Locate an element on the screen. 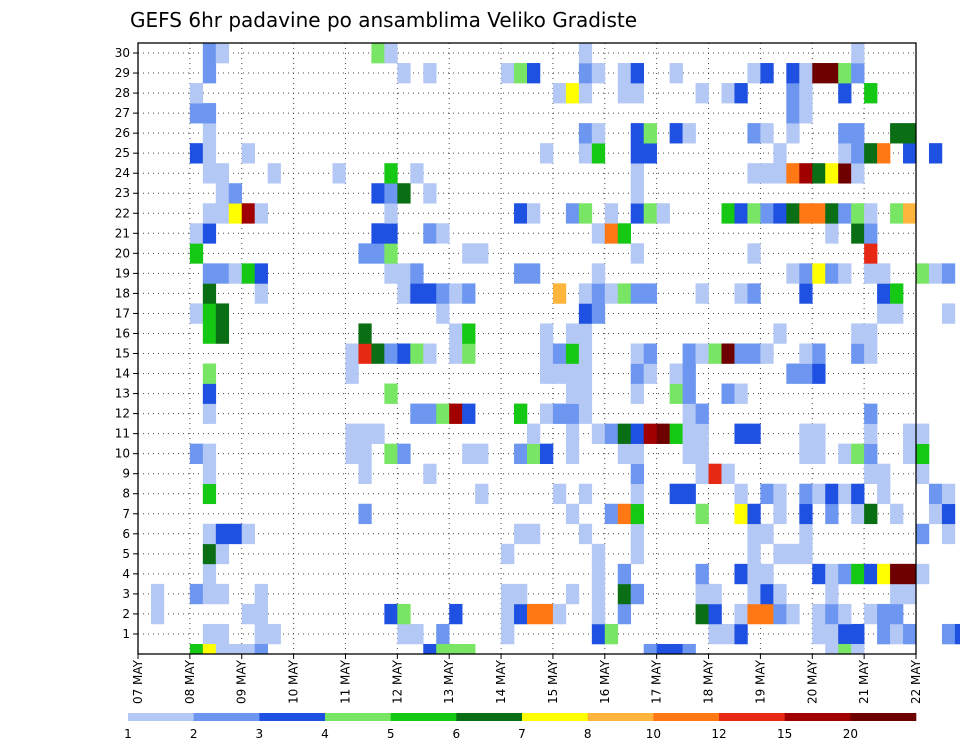 The height and width of the screenshot is (742, 960). colorbar-swatch is located at coordinates (620, 717).